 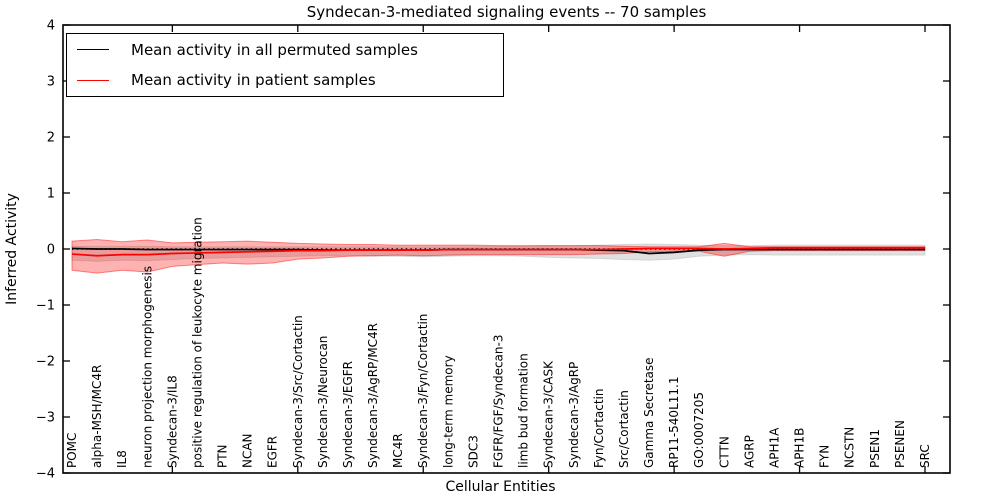 I want to click on x-category-label: CTTN, so click(x=724, y=452).